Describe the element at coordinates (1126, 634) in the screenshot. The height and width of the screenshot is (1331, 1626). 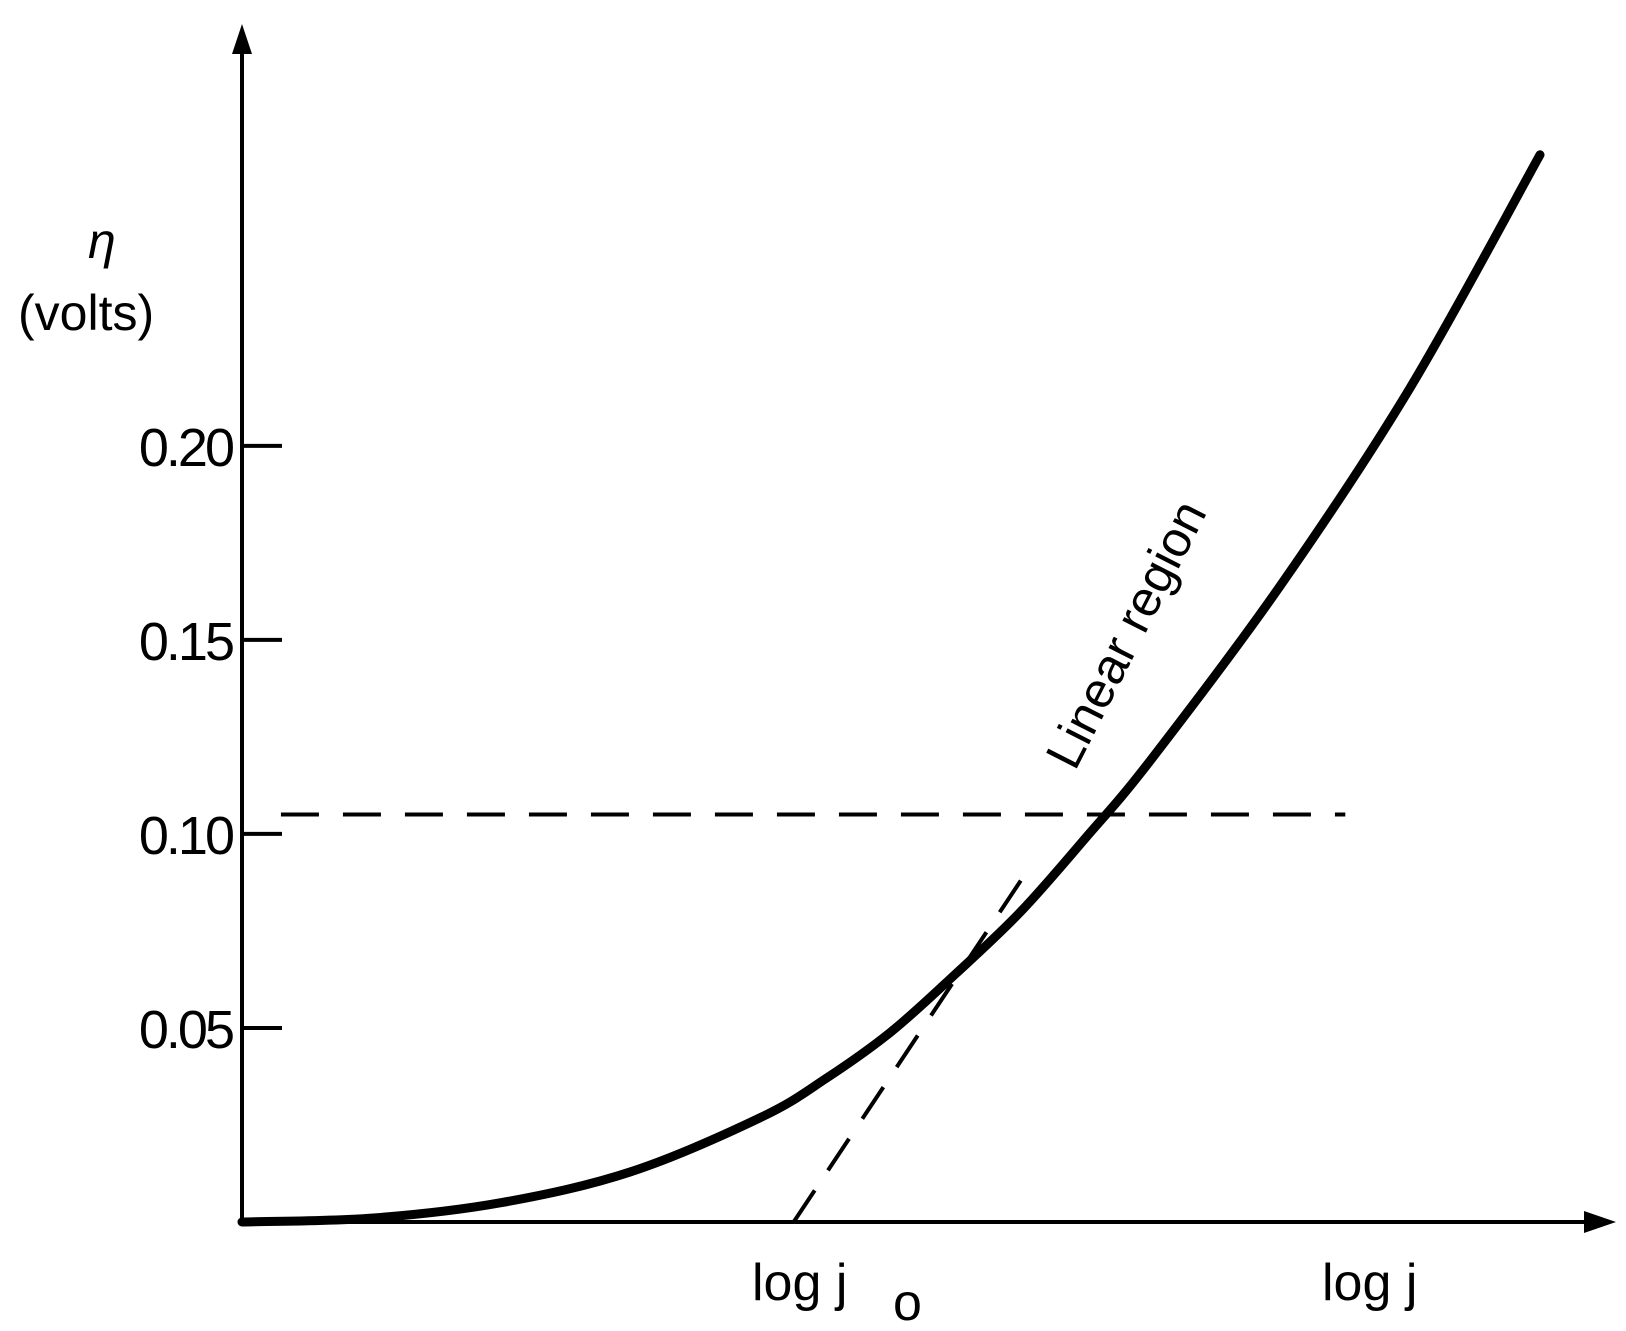
I see `linear-region-annotation: Linear region` at that location.